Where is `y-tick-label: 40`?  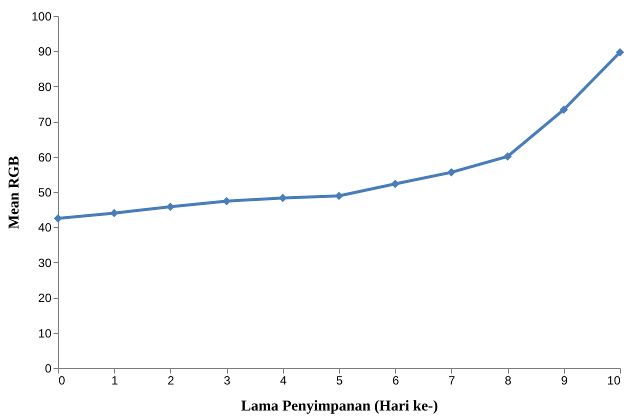
y-tick-label: 40 is located at coordinates (45, 227).